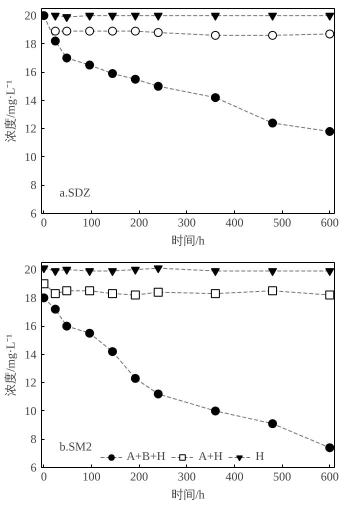 This screenshot has height=513, width=348. What do you see at coordinates (260, 456) in the screenshot?
I see `legend-label: H` at bounding box center [260, 456].